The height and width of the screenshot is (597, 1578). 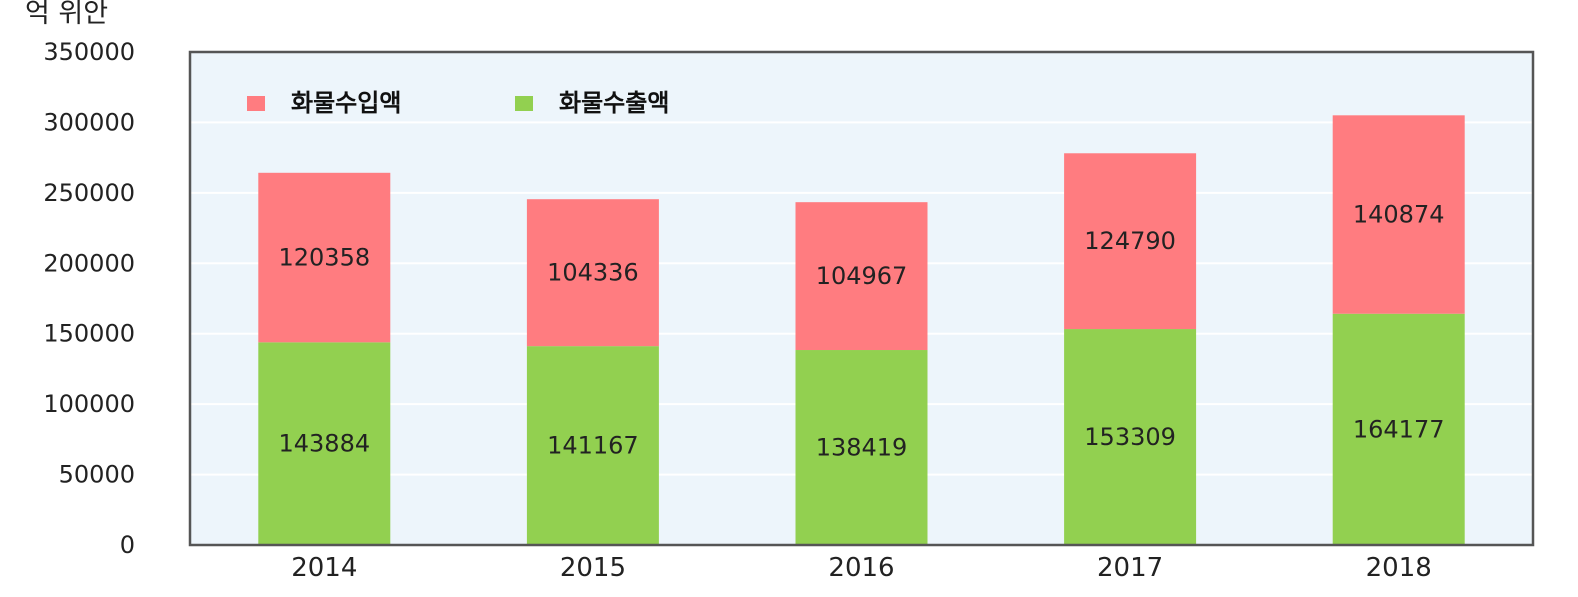 What do you see at coordinates (1130, 568) in the screenshot?
I see `x-tick-label: 2017` at bounding box center [1130, 568].